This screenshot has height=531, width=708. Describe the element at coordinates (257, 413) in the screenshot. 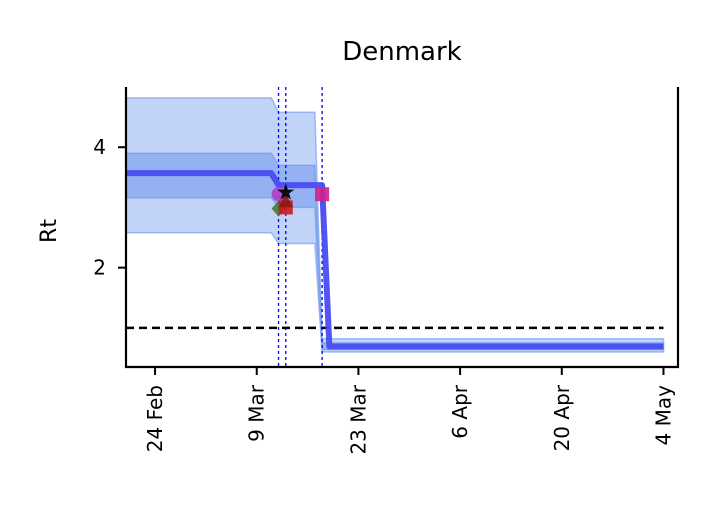

I see `x-tick-label: 9 Mar` at that location.